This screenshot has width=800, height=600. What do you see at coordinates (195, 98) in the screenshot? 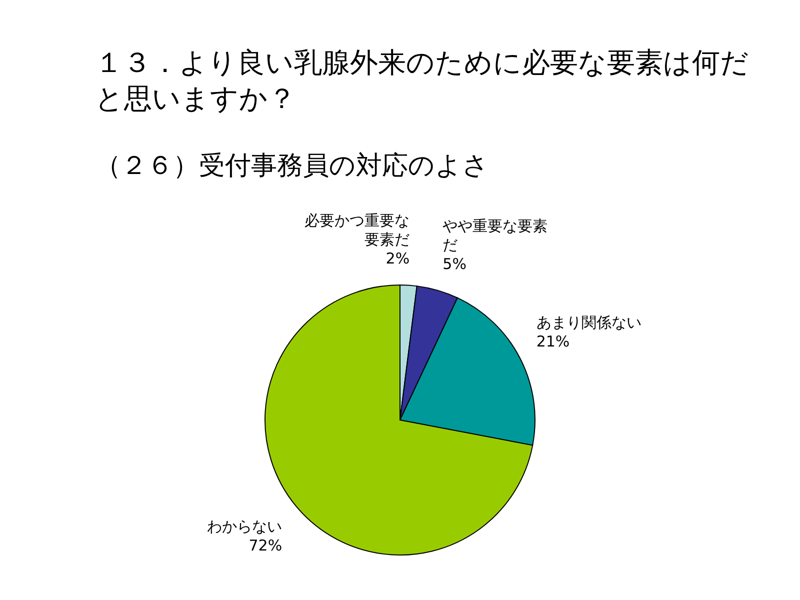
I see `title: と思いますか？` at bounding box center [195, 98].